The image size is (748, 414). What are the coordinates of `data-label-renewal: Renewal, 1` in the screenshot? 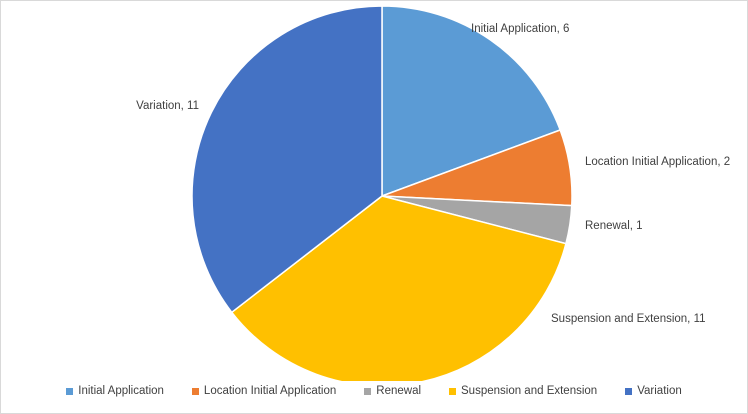 It's located at (614, 226).